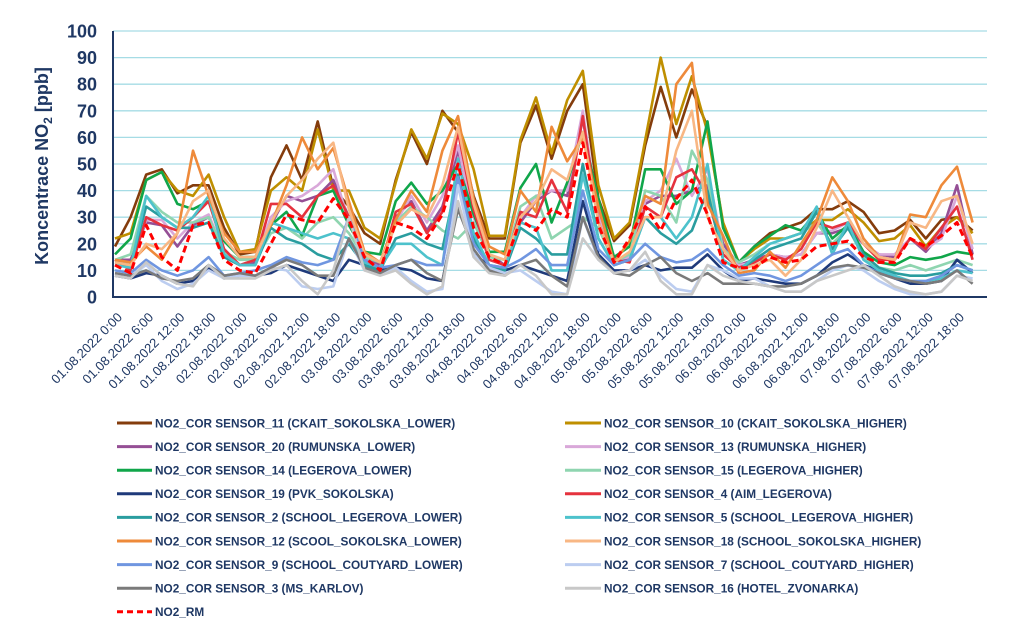  What do you see at coordinates (92, 298) in the screenshot?
I see `y-tick-label: 0` at bounding box center [92, 298].